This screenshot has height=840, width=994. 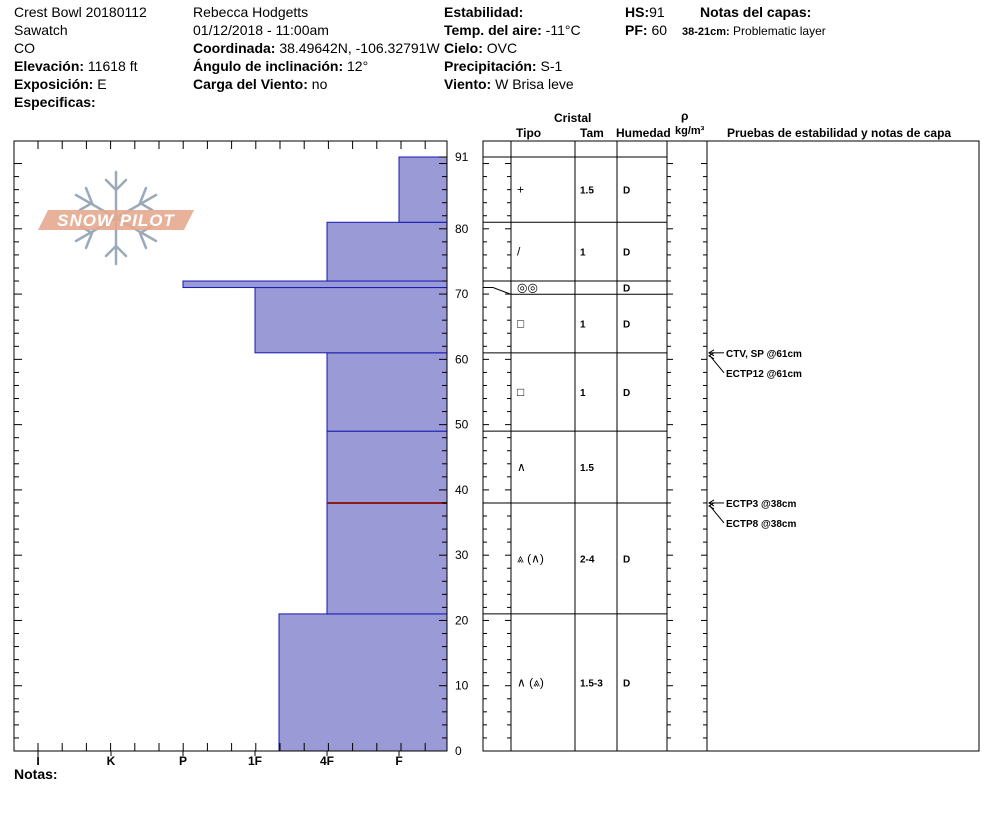 I want to click on layer-note-text: Problematic layer, so click(x=779, y=31).